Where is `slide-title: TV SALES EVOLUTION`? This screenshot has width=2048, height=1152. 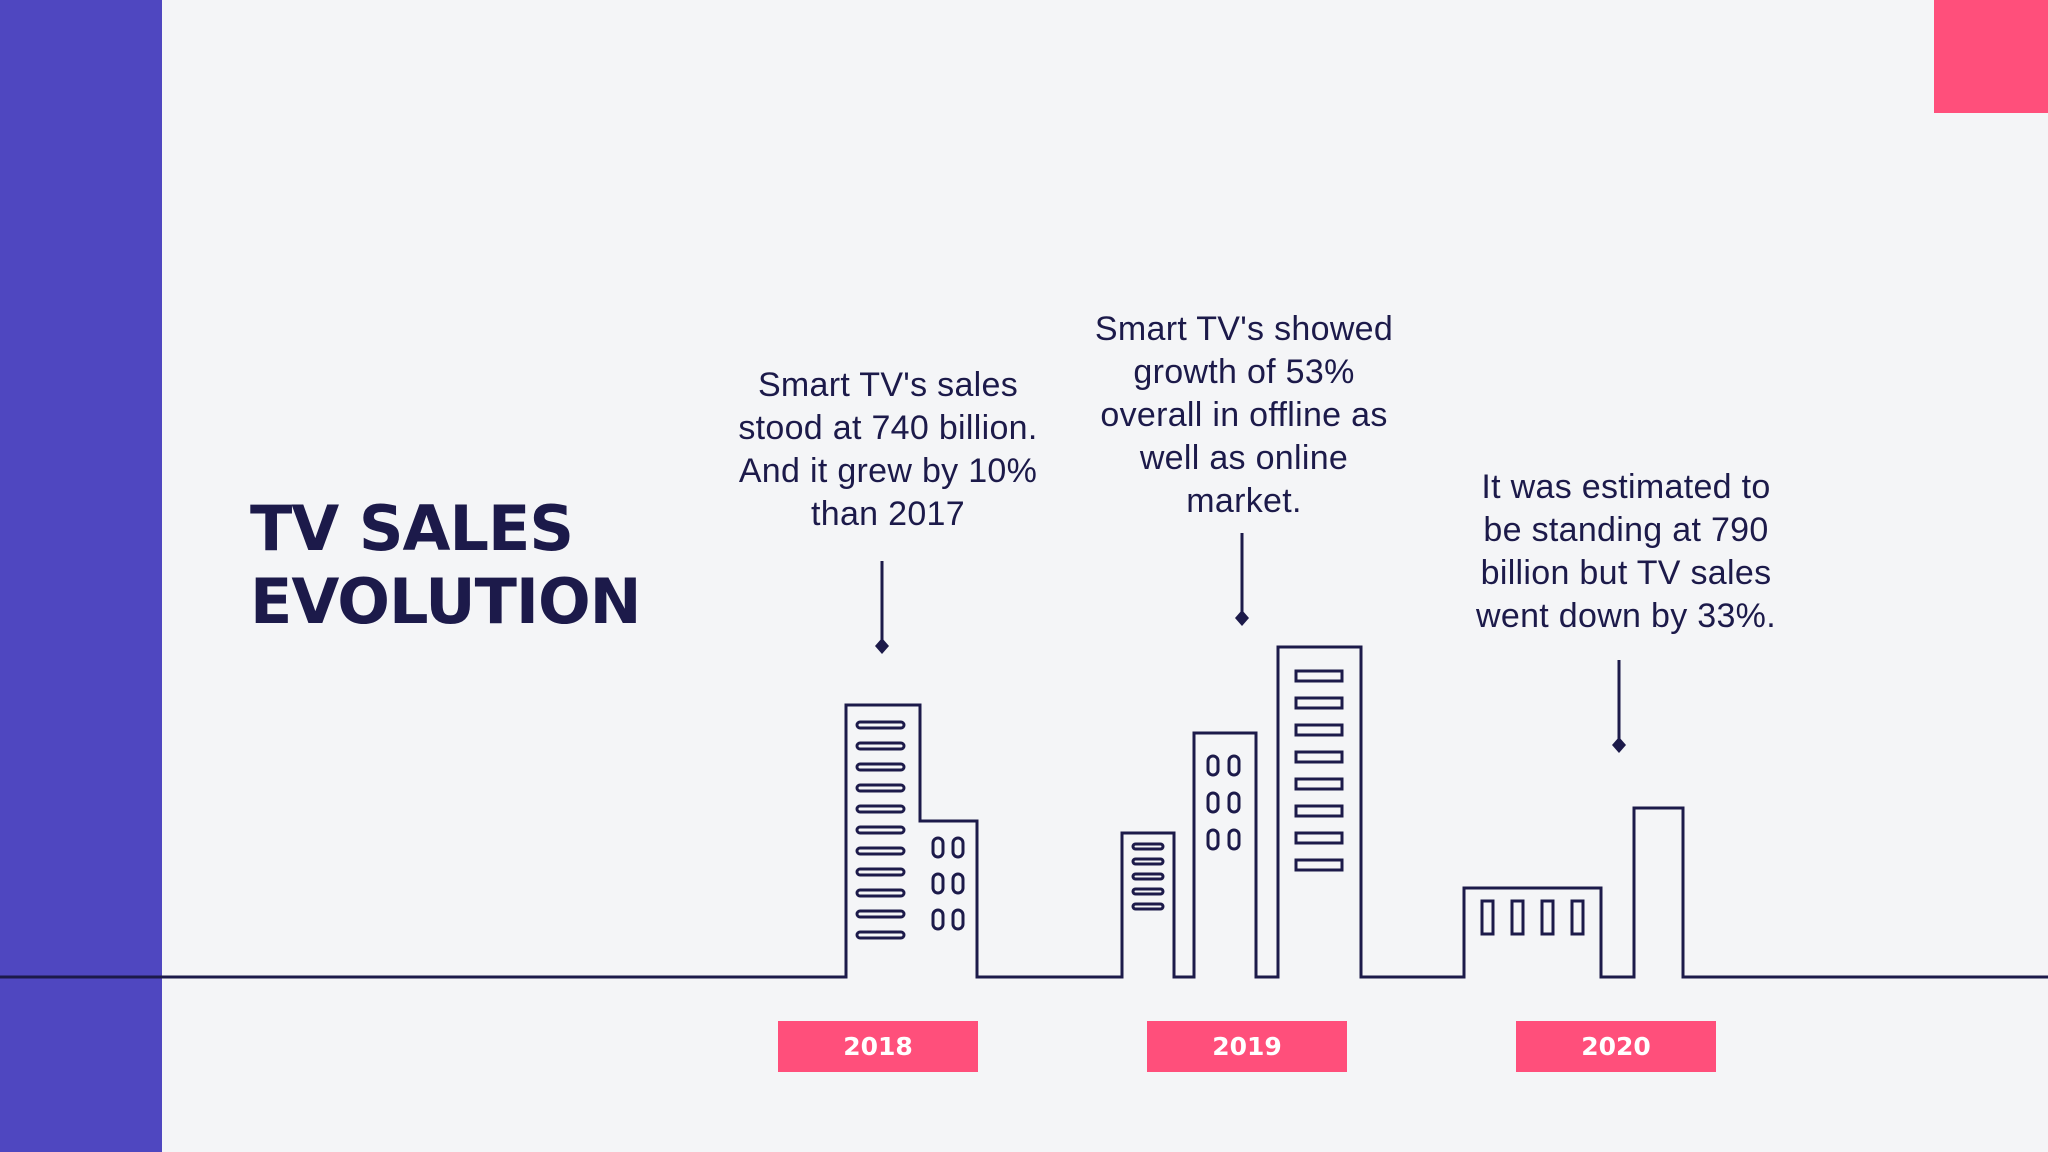
slide-title: TV SALES EVOLUTION is located at coordinates (446, 565).